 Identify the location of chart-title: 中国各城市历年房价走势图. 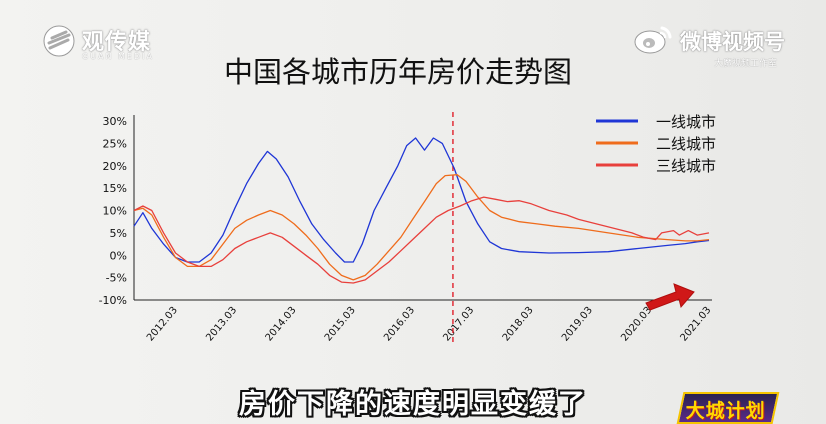
(398, 72).